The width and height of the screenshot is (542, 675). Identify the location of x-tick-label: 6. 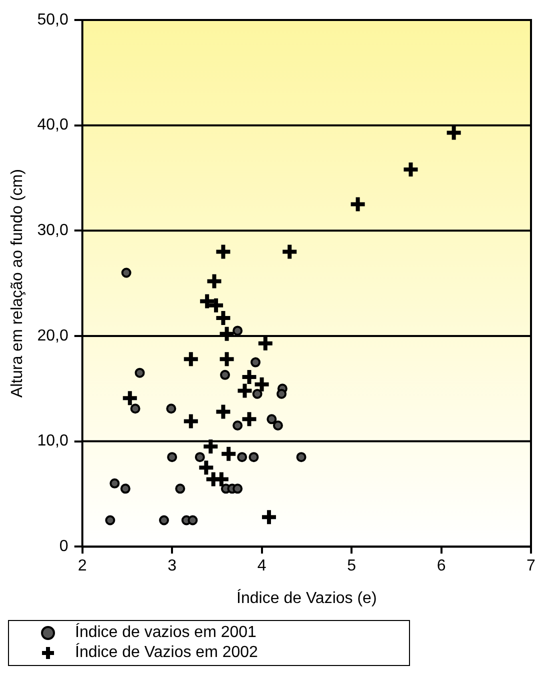
(441, 566).